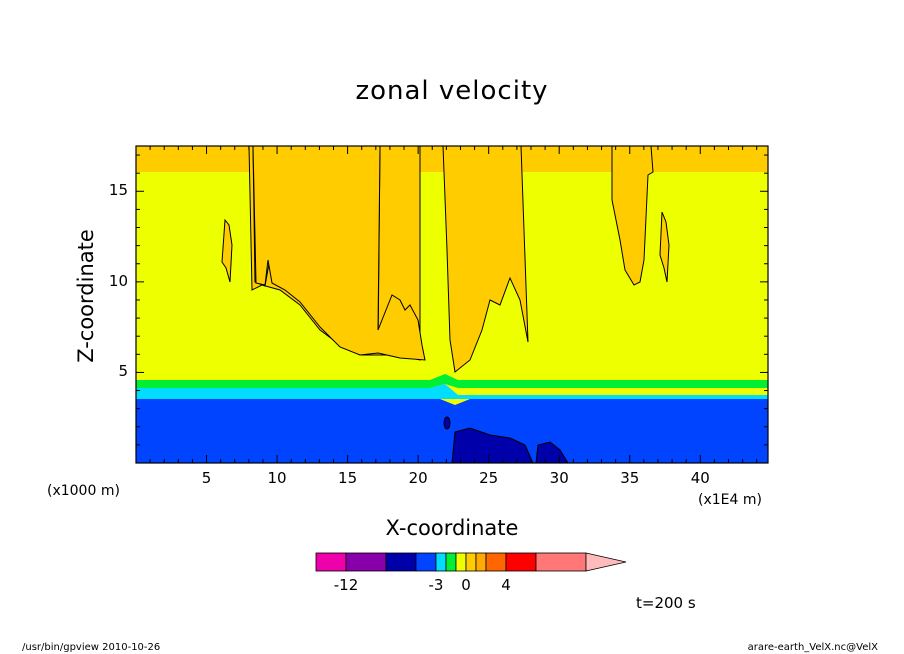 The width and height of the screenshot is (904, 654). I want to click on time-label: t=200 s, so click(666, 603).